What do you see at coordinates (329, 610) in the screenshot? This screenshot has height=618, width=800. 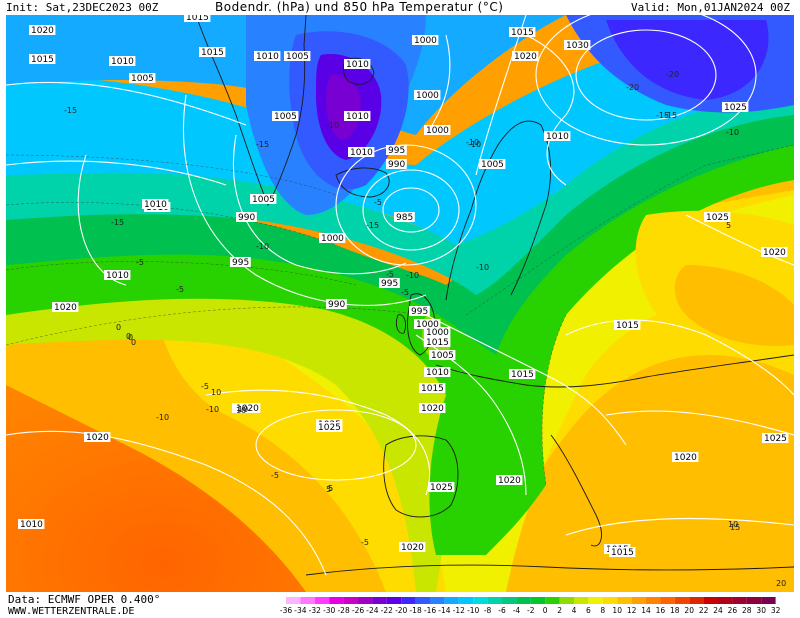 I see `colorbar-tick-label: -30` at bounding box center [329, 610].